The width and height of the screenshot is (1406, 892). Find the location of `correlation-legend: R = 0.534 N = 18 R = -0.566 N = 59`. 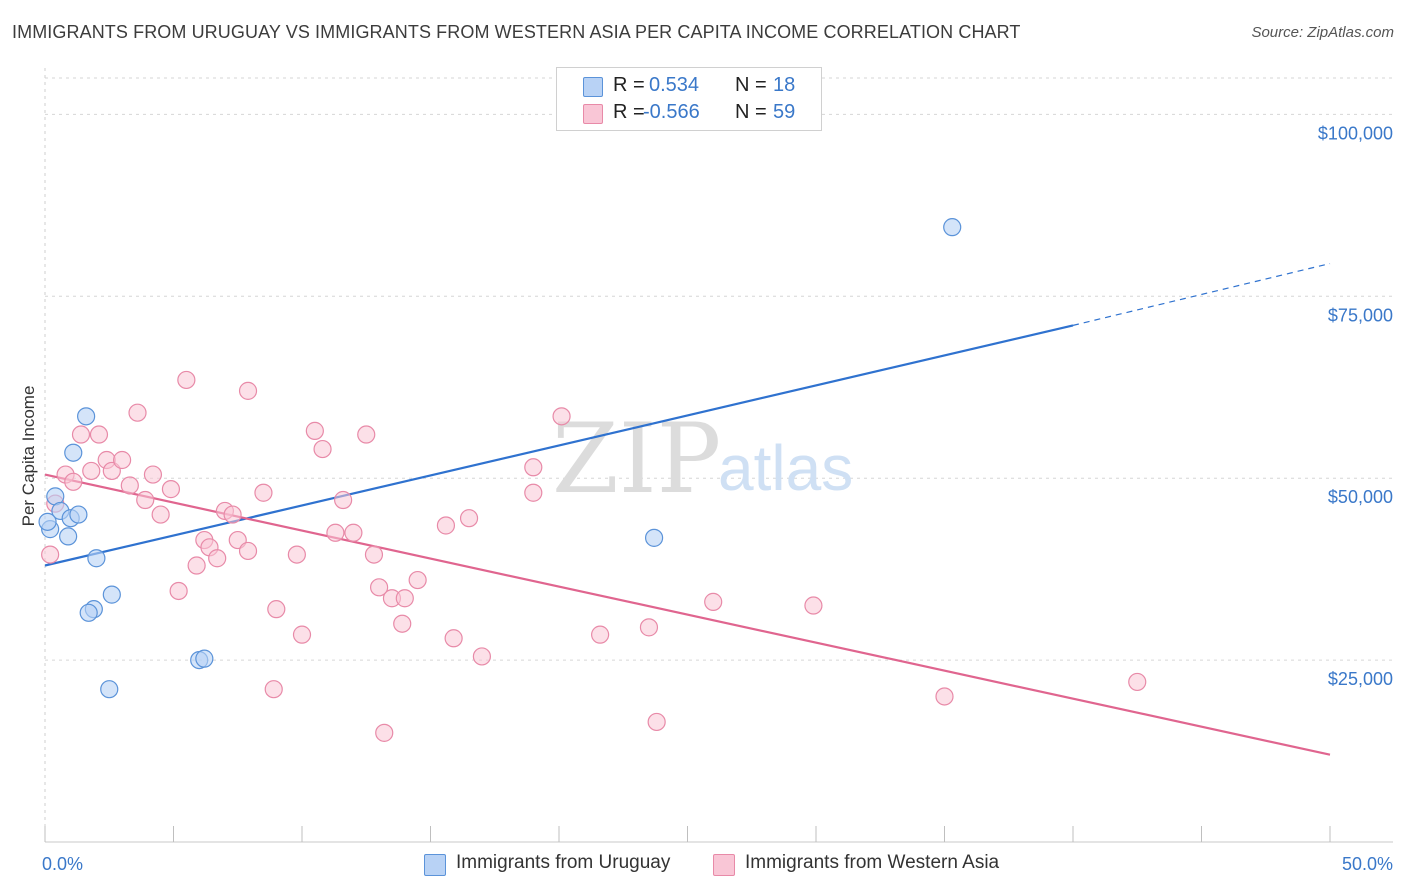

correlation-legend: R = 0.534 N = 18 R = -0.566 N = 59 is located at coordinates (689, 99).